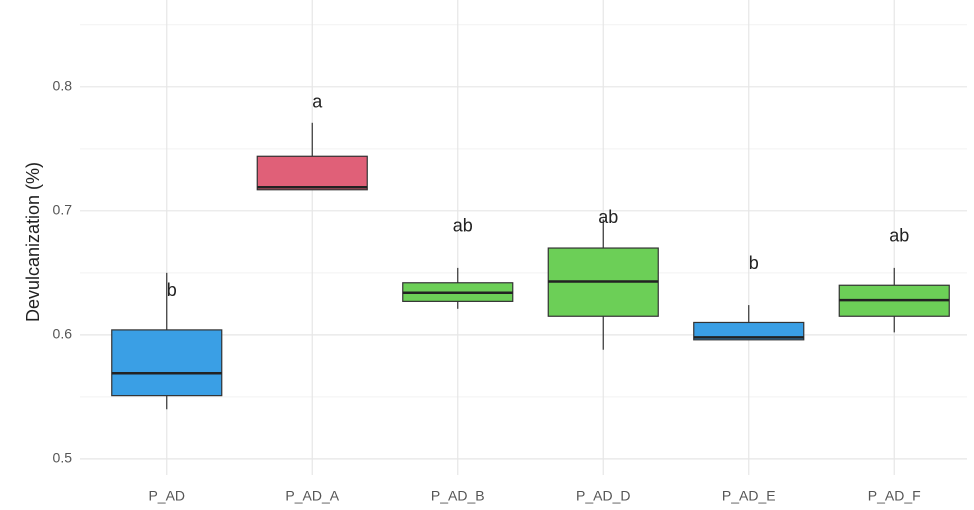 This screenshot has height=510, width=974. Describe the element at coordinates (317, 102) in the screenshot. I see `group-letter: a` at that location.